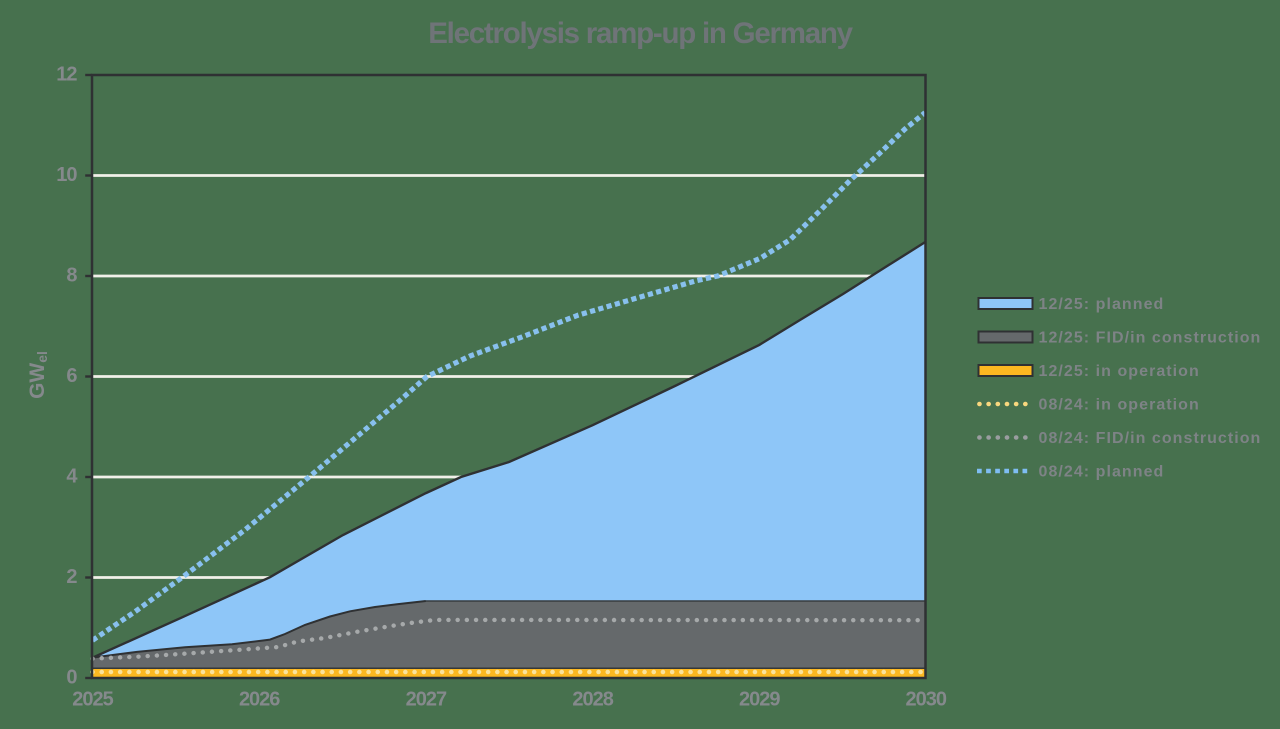 The width and height of the screenshot is (1280, 729). Describe the element at coordinates (926, 700) in the screenshot. I see `svg-text: 2030` at that location.